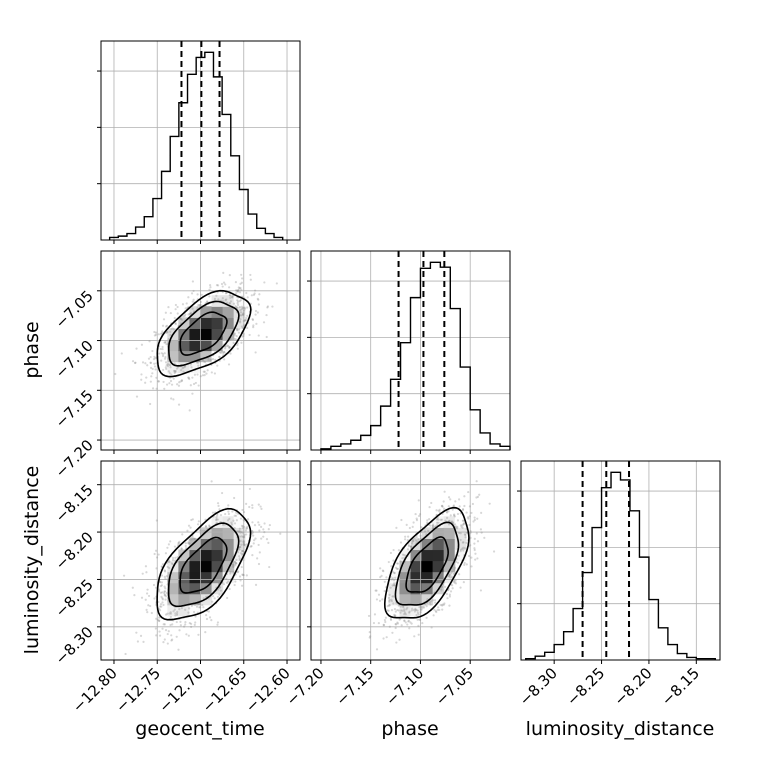 The width and height of the screenshot is (760, 760). What do you see at coordinates (74, 458) in the screenshot?
I see `y-tick-label-phase: −7.20` at bounding box center [74, 458].